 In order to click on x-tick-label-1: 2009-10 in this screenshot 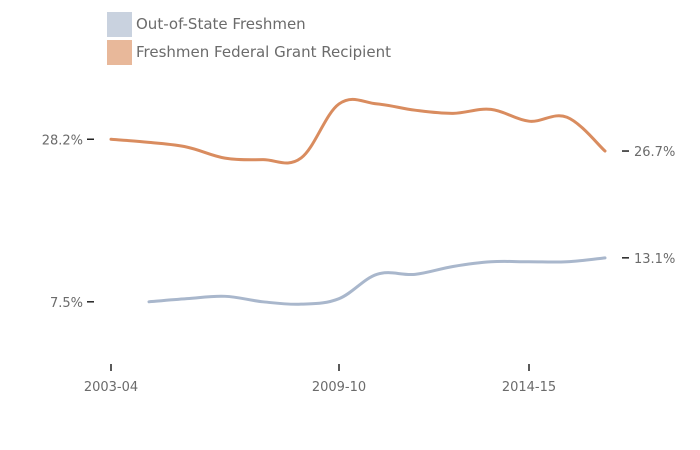, I will do `click(339, 387)`.